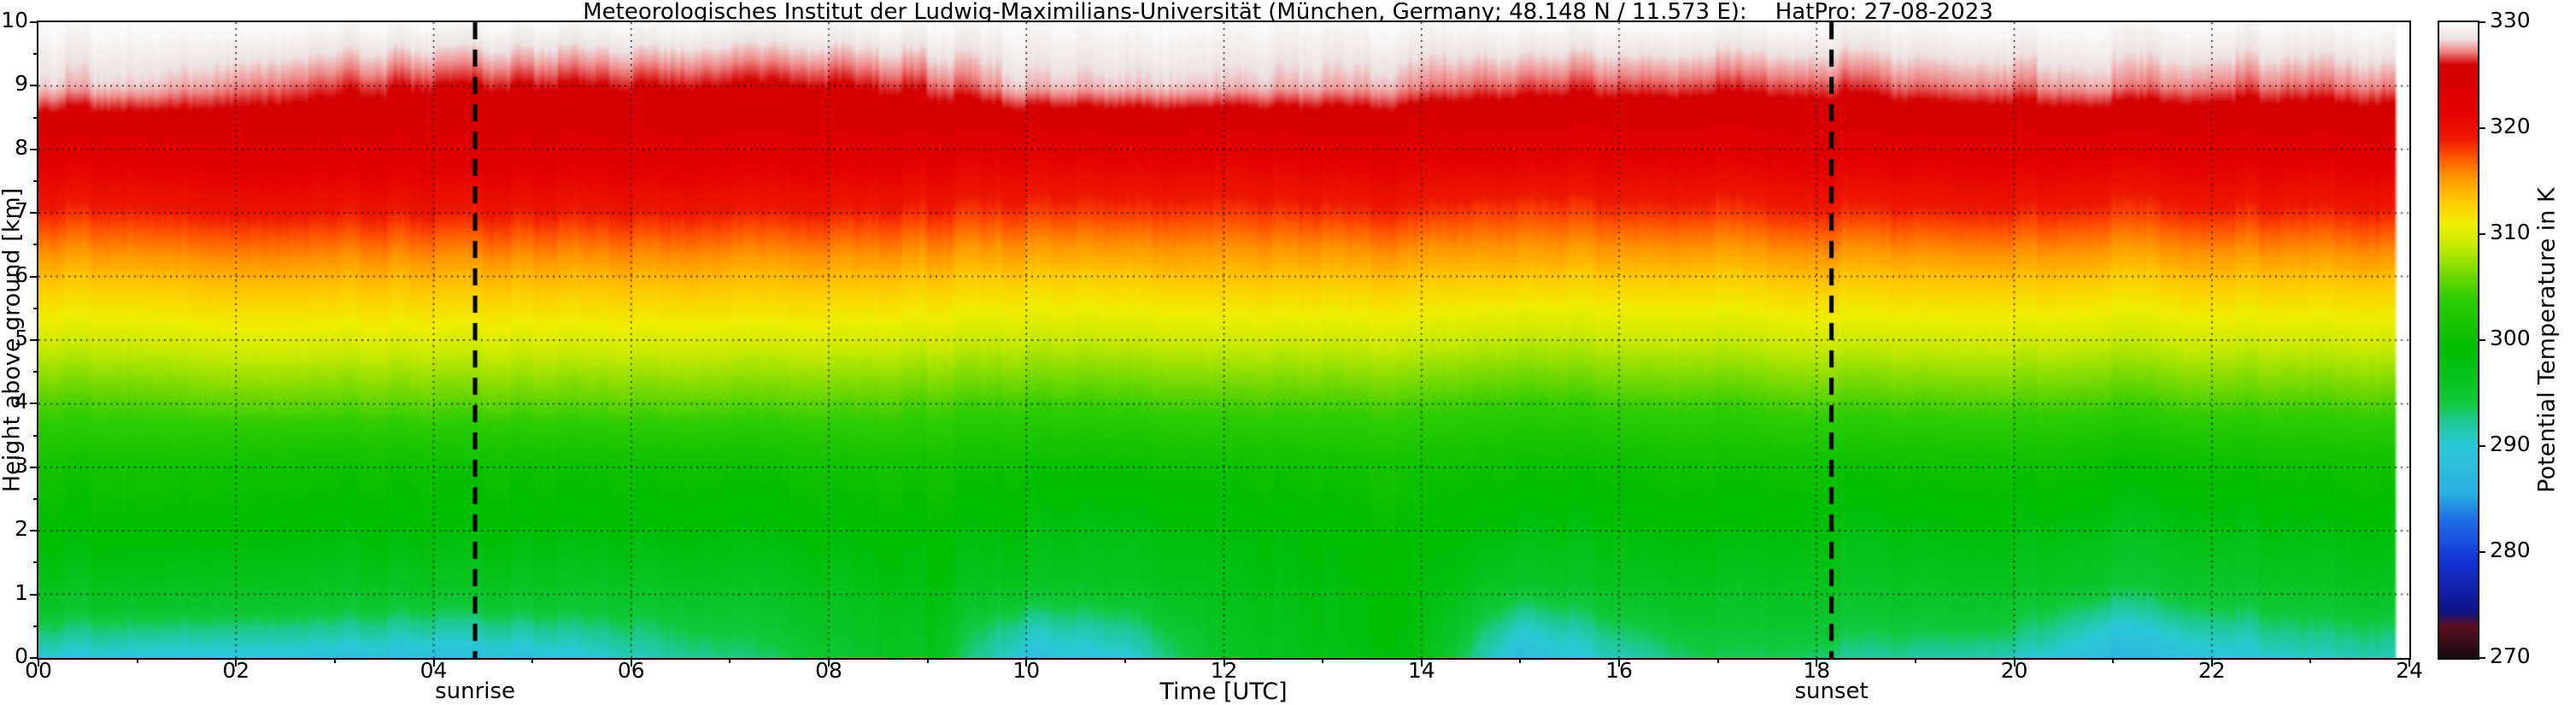  Describe the element at coordinates (1831, 691) in the screenshot. I see `sunset-annotation-label: sunset` at that location.